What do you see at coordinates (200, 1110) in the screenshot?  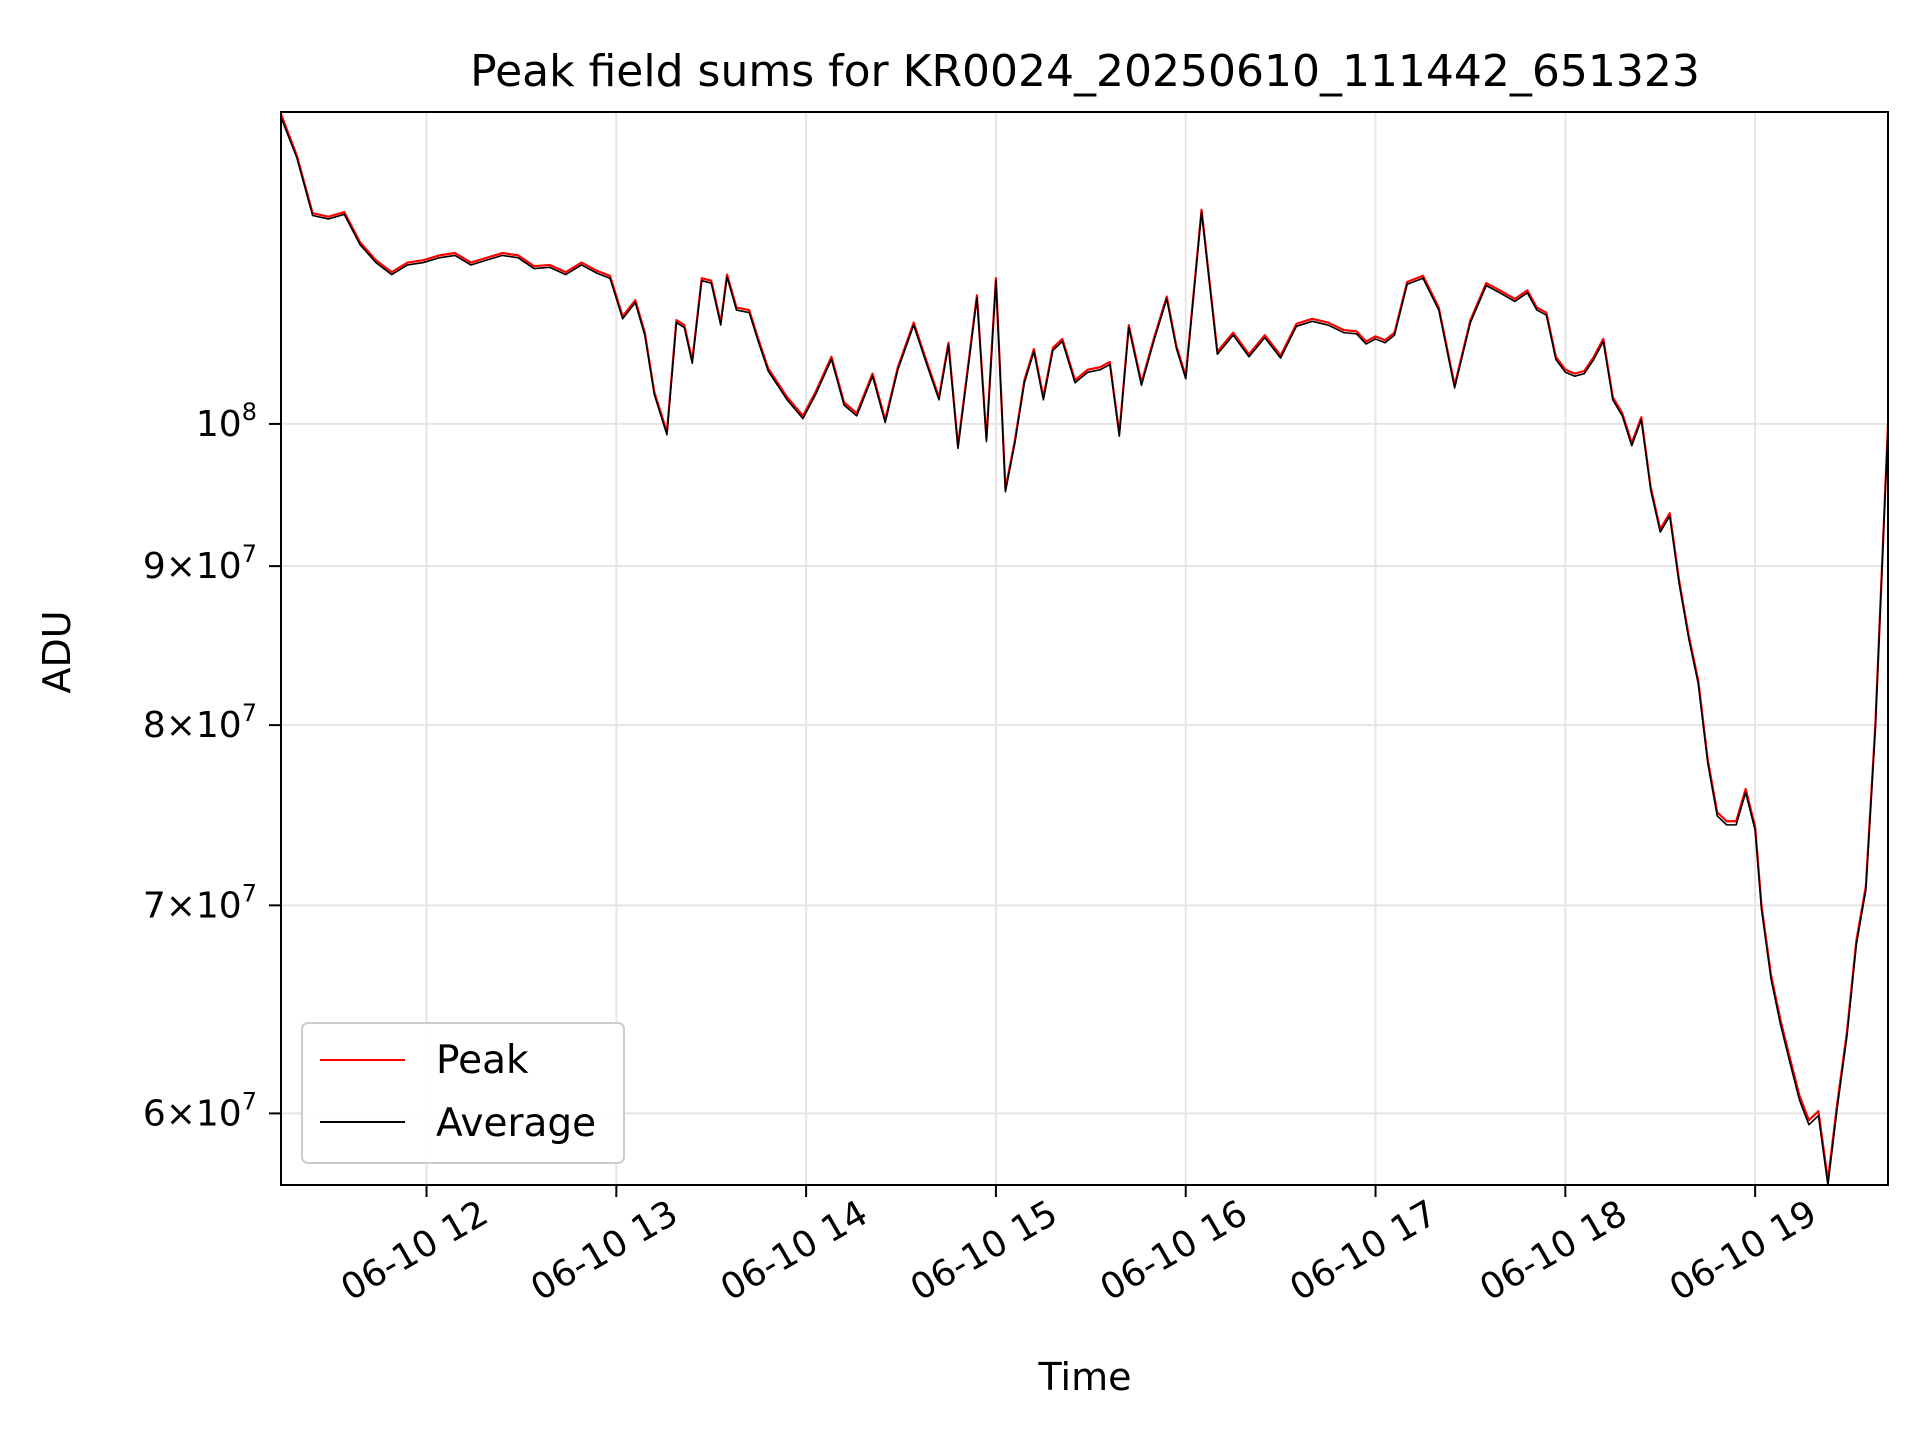 I see `y-tick-label: 6×107` at bounding box center [200, 1110].